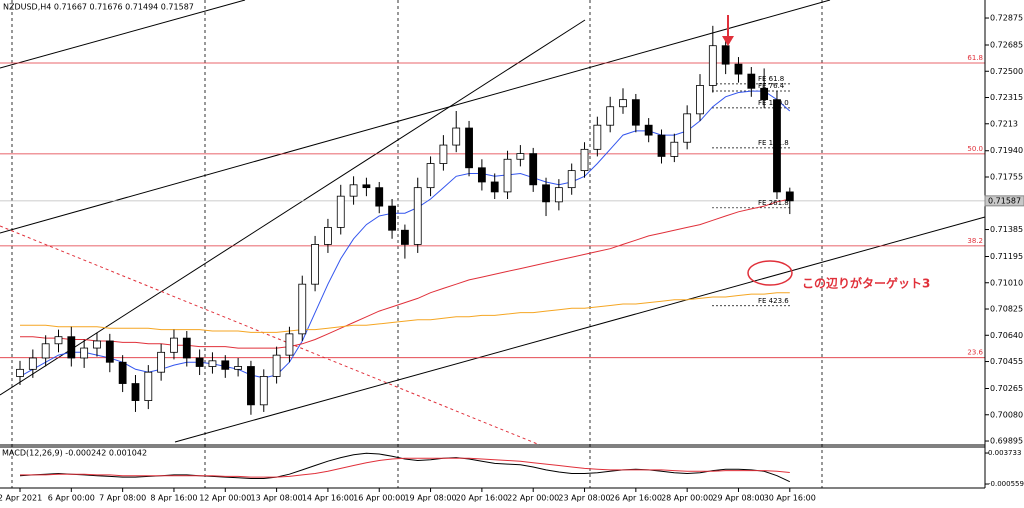 This screenshot has height=508, width=1024. What do you see at coordinates (1006, 388) in the screenshot?
I see `y-tick-label: 0.70265` at bounding box center [1006, 388].